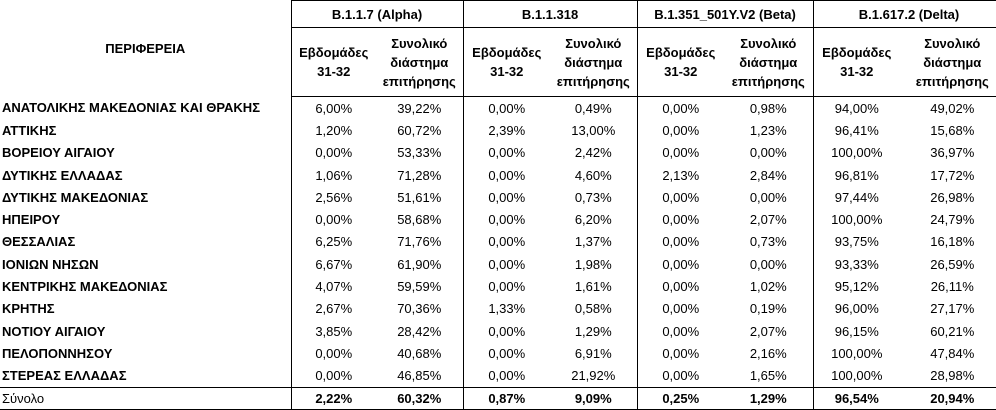 The height and width of the screenshot is (410, 996). What do you see at coordinates (904, 14) in the screenshot?
I see `group-header-delta: B.1.617.2 (Delta)` at bounding box center [904, 14].